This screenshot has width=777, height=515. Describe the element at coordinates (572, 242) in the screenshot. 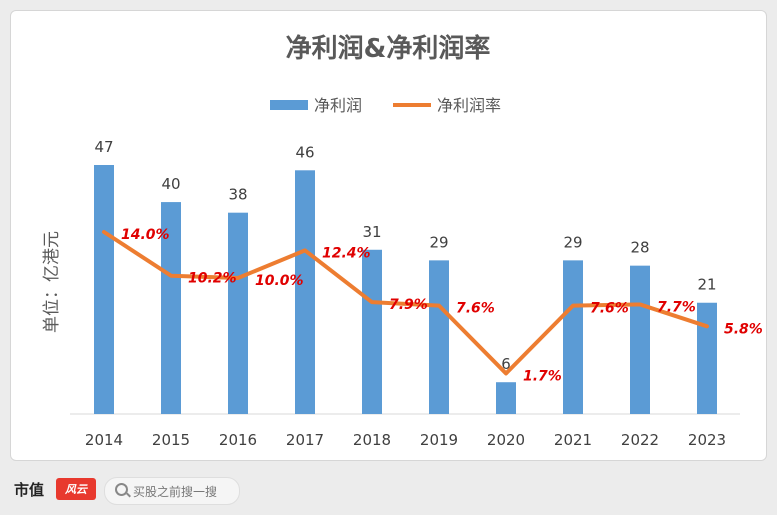

I see `bar-label-2021: 29` at that location.